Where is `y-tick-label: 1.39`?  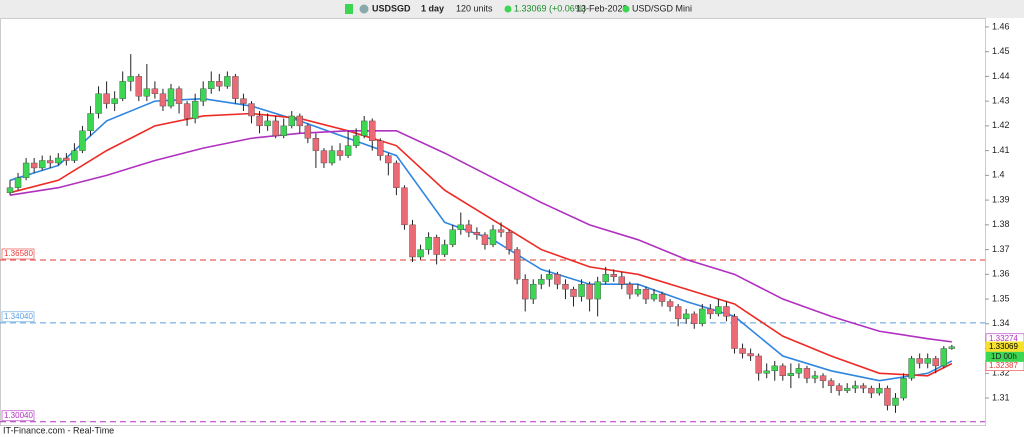 y-tick-label: 1.39 is located at coordinates (1001, 199).